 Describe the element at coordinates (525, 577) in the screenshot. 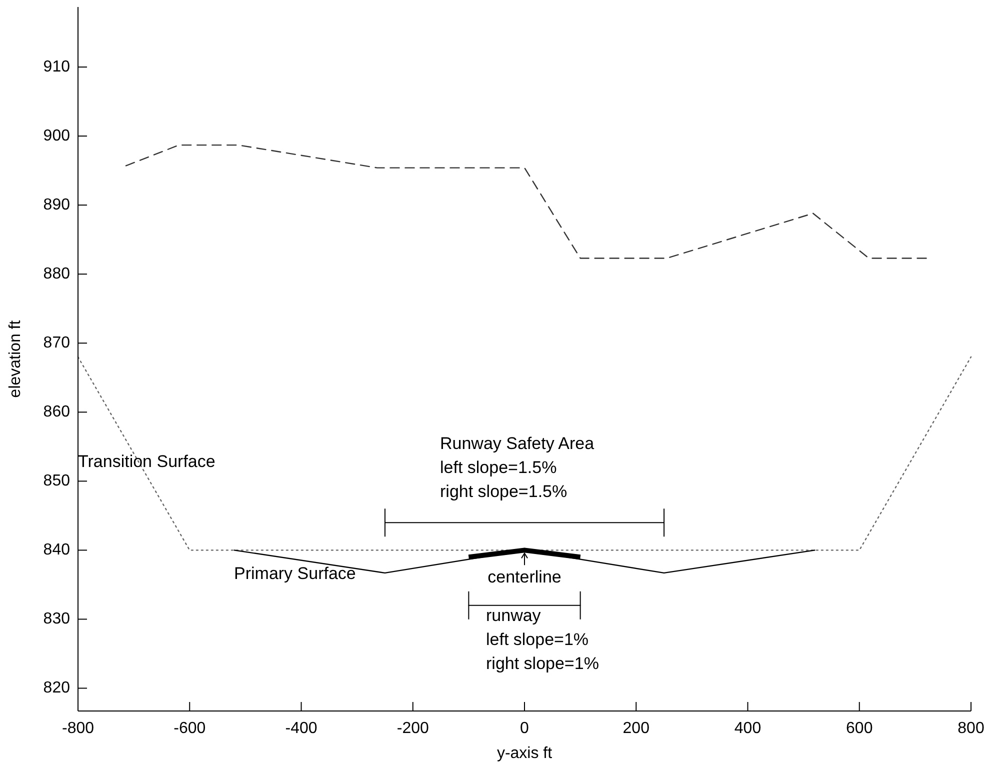

I see `annotation: centerline` at that location.